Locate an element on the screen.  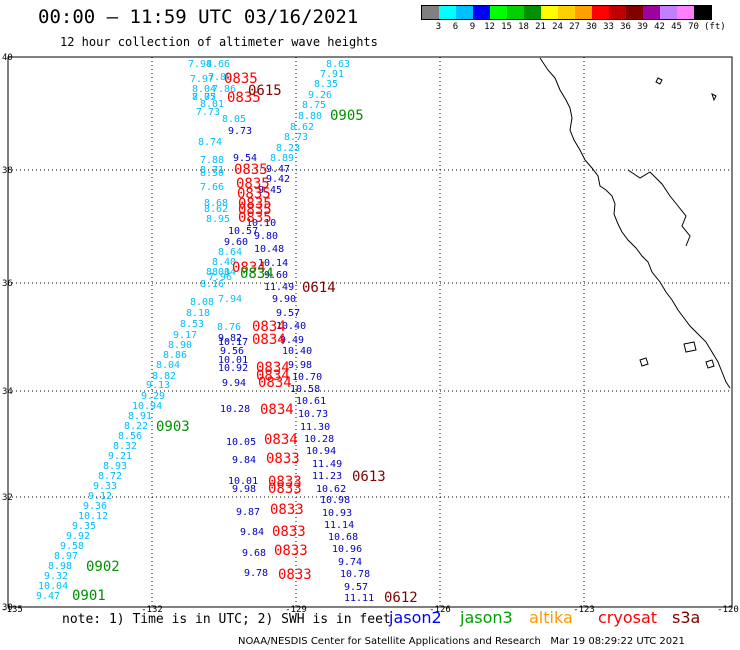
track-value-label: 8.73 is located at coordinates (296, 137).